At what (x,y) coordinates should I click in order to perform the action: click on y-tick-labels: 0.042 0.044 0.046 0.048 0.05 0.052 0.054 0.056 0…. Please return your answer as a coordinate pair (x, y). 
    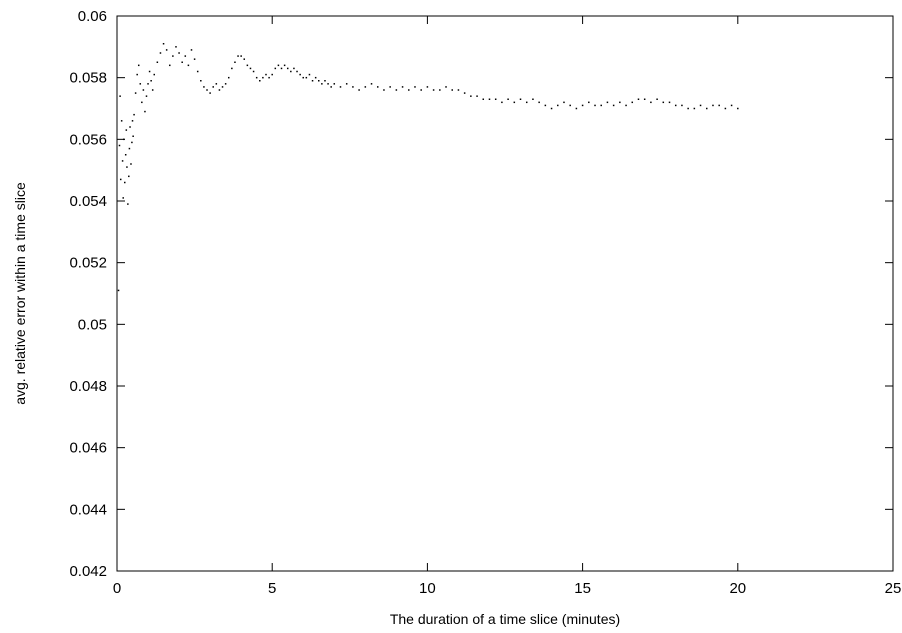
    Looking at the image, I should click on (88, 294).